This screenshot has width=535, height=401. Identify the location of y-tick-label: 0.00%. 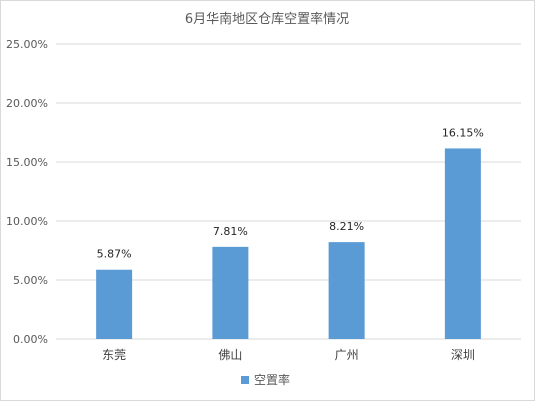
(30, 339).